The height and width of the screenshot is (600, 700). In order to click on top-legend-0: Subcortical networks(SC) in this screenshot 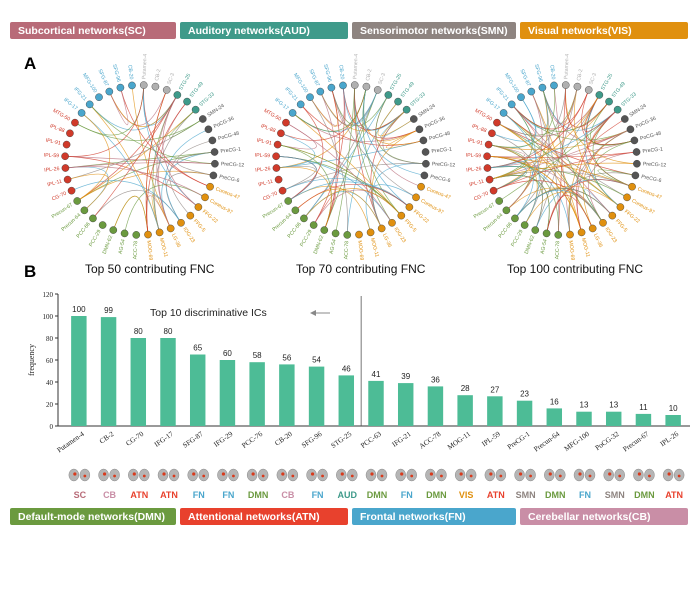, I will do `click(93, 30)`.